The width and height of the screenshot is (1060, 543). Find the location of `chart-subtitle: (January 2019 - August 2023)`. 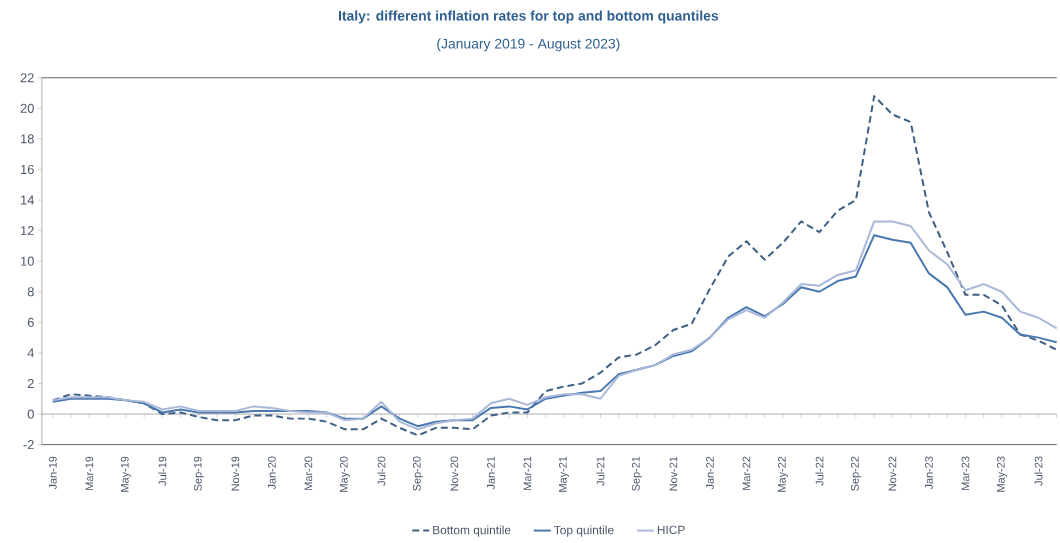

chart-subtitle: (January 2019 - August 2023) is located at coordinates (528, 45).